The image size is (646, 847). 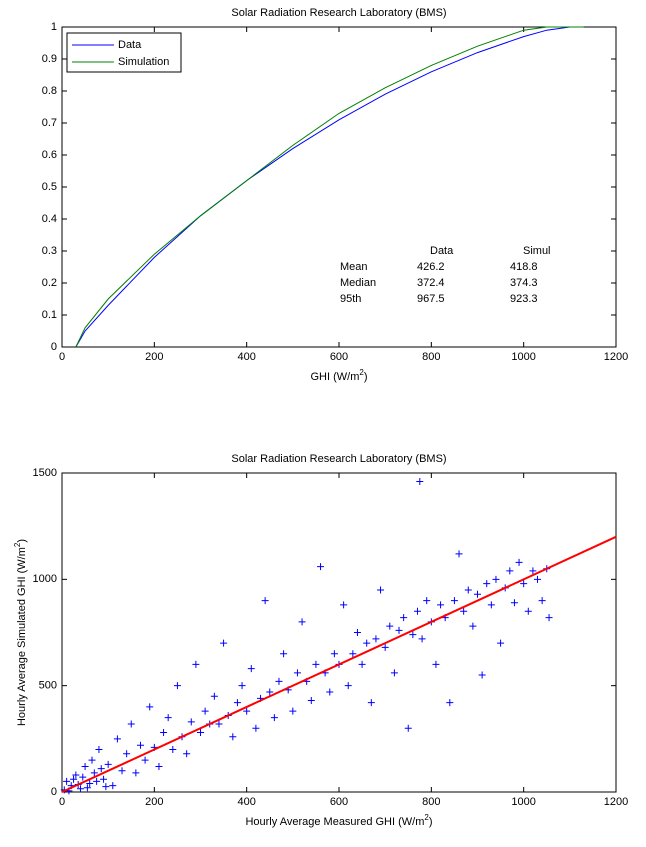 I want to click on y-tick-label: 1000, so click(x=45, y=579).